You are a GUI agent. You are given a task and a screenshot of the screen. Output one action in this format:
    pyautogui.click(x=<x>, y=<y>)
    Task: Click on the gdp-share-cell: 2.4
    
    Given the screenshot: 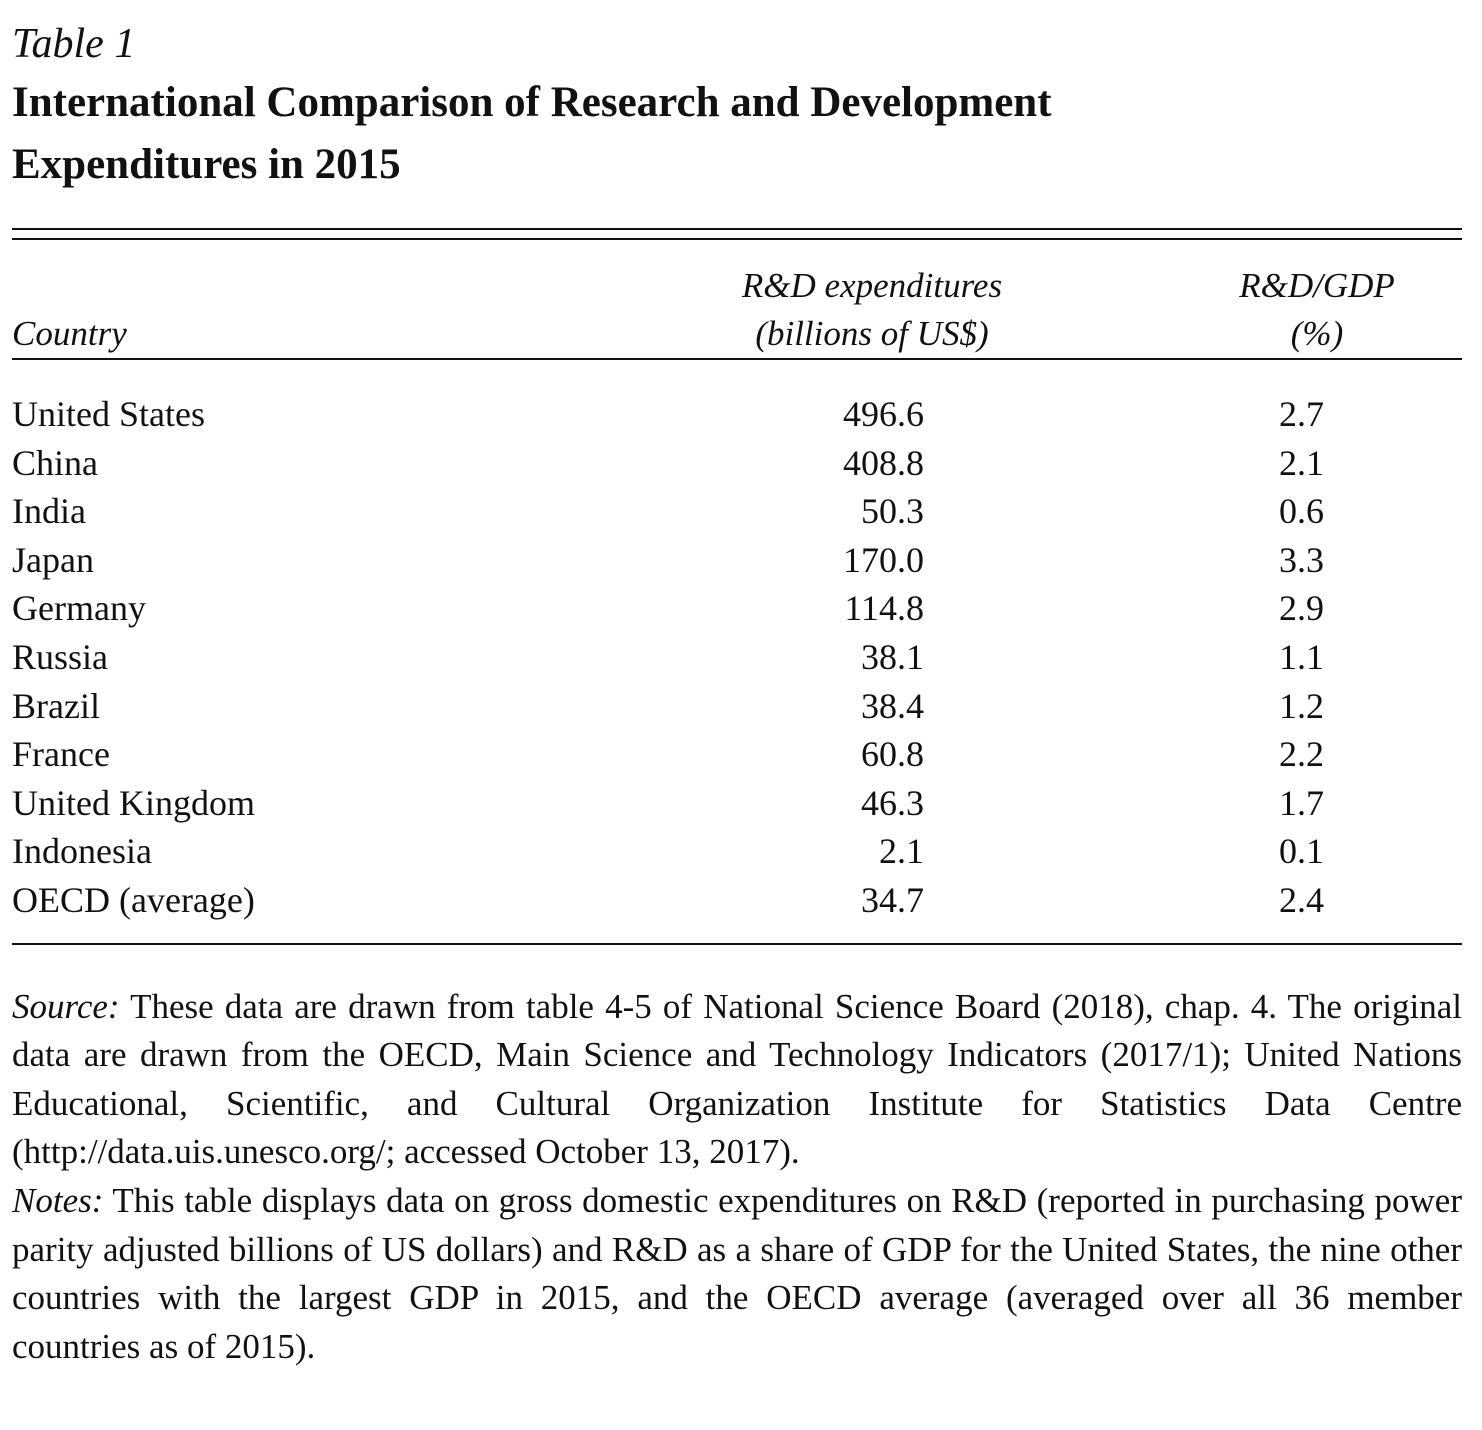 What is the action you would take?
    pyautogui.click(x=1301, y=900)
    